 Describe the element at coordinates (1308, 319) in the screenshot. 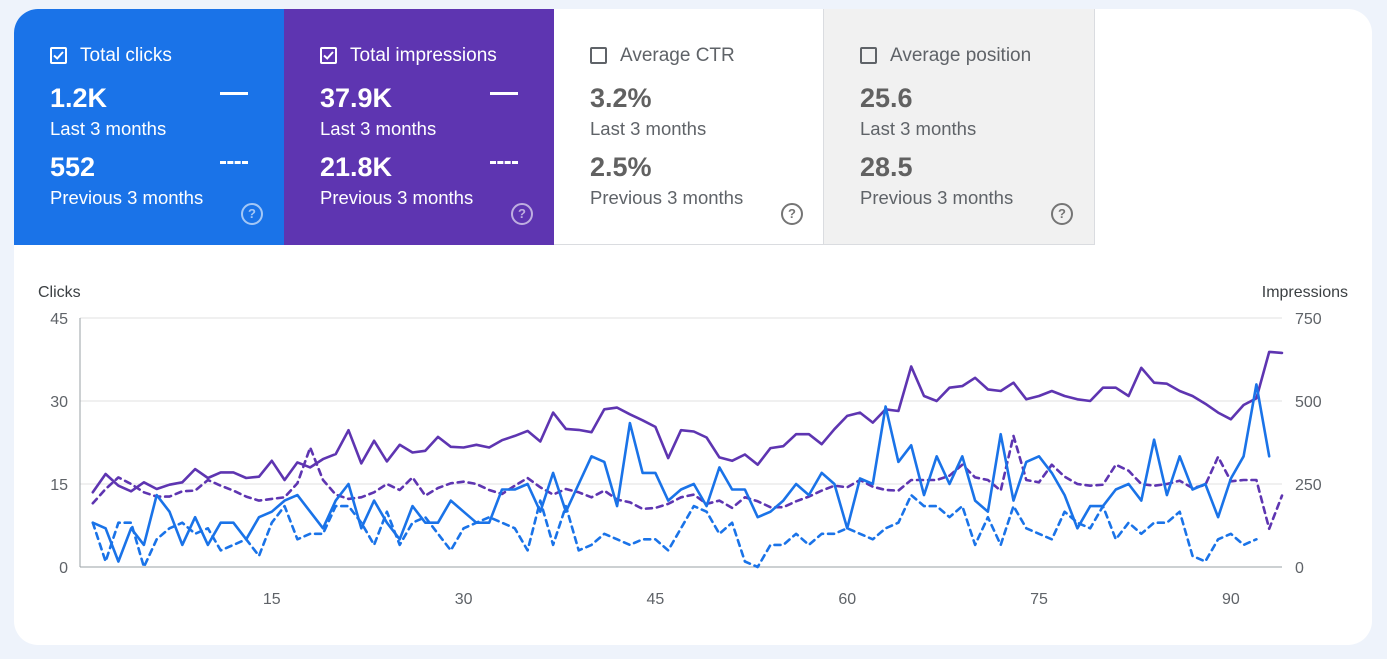

I see `right-y-tick-label: 750` at that location.